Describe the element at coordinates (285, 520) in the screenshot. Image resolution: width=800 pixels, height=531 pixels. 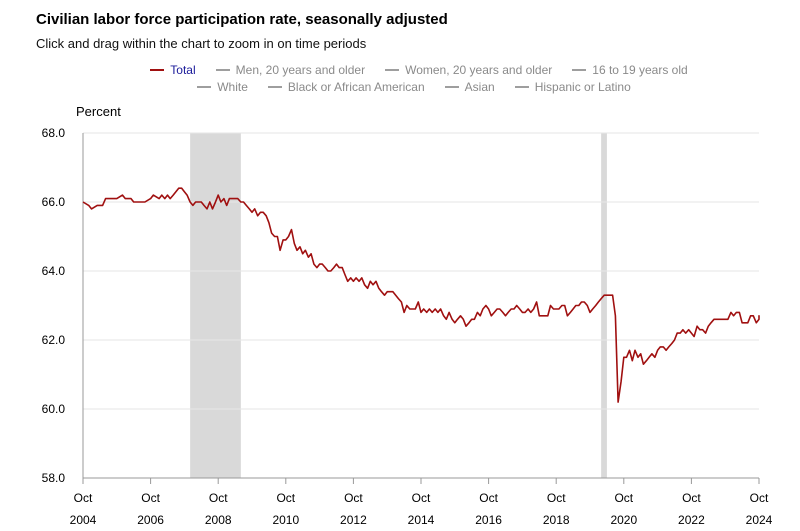
I see `x-tick-label-year: 2010` at that location.